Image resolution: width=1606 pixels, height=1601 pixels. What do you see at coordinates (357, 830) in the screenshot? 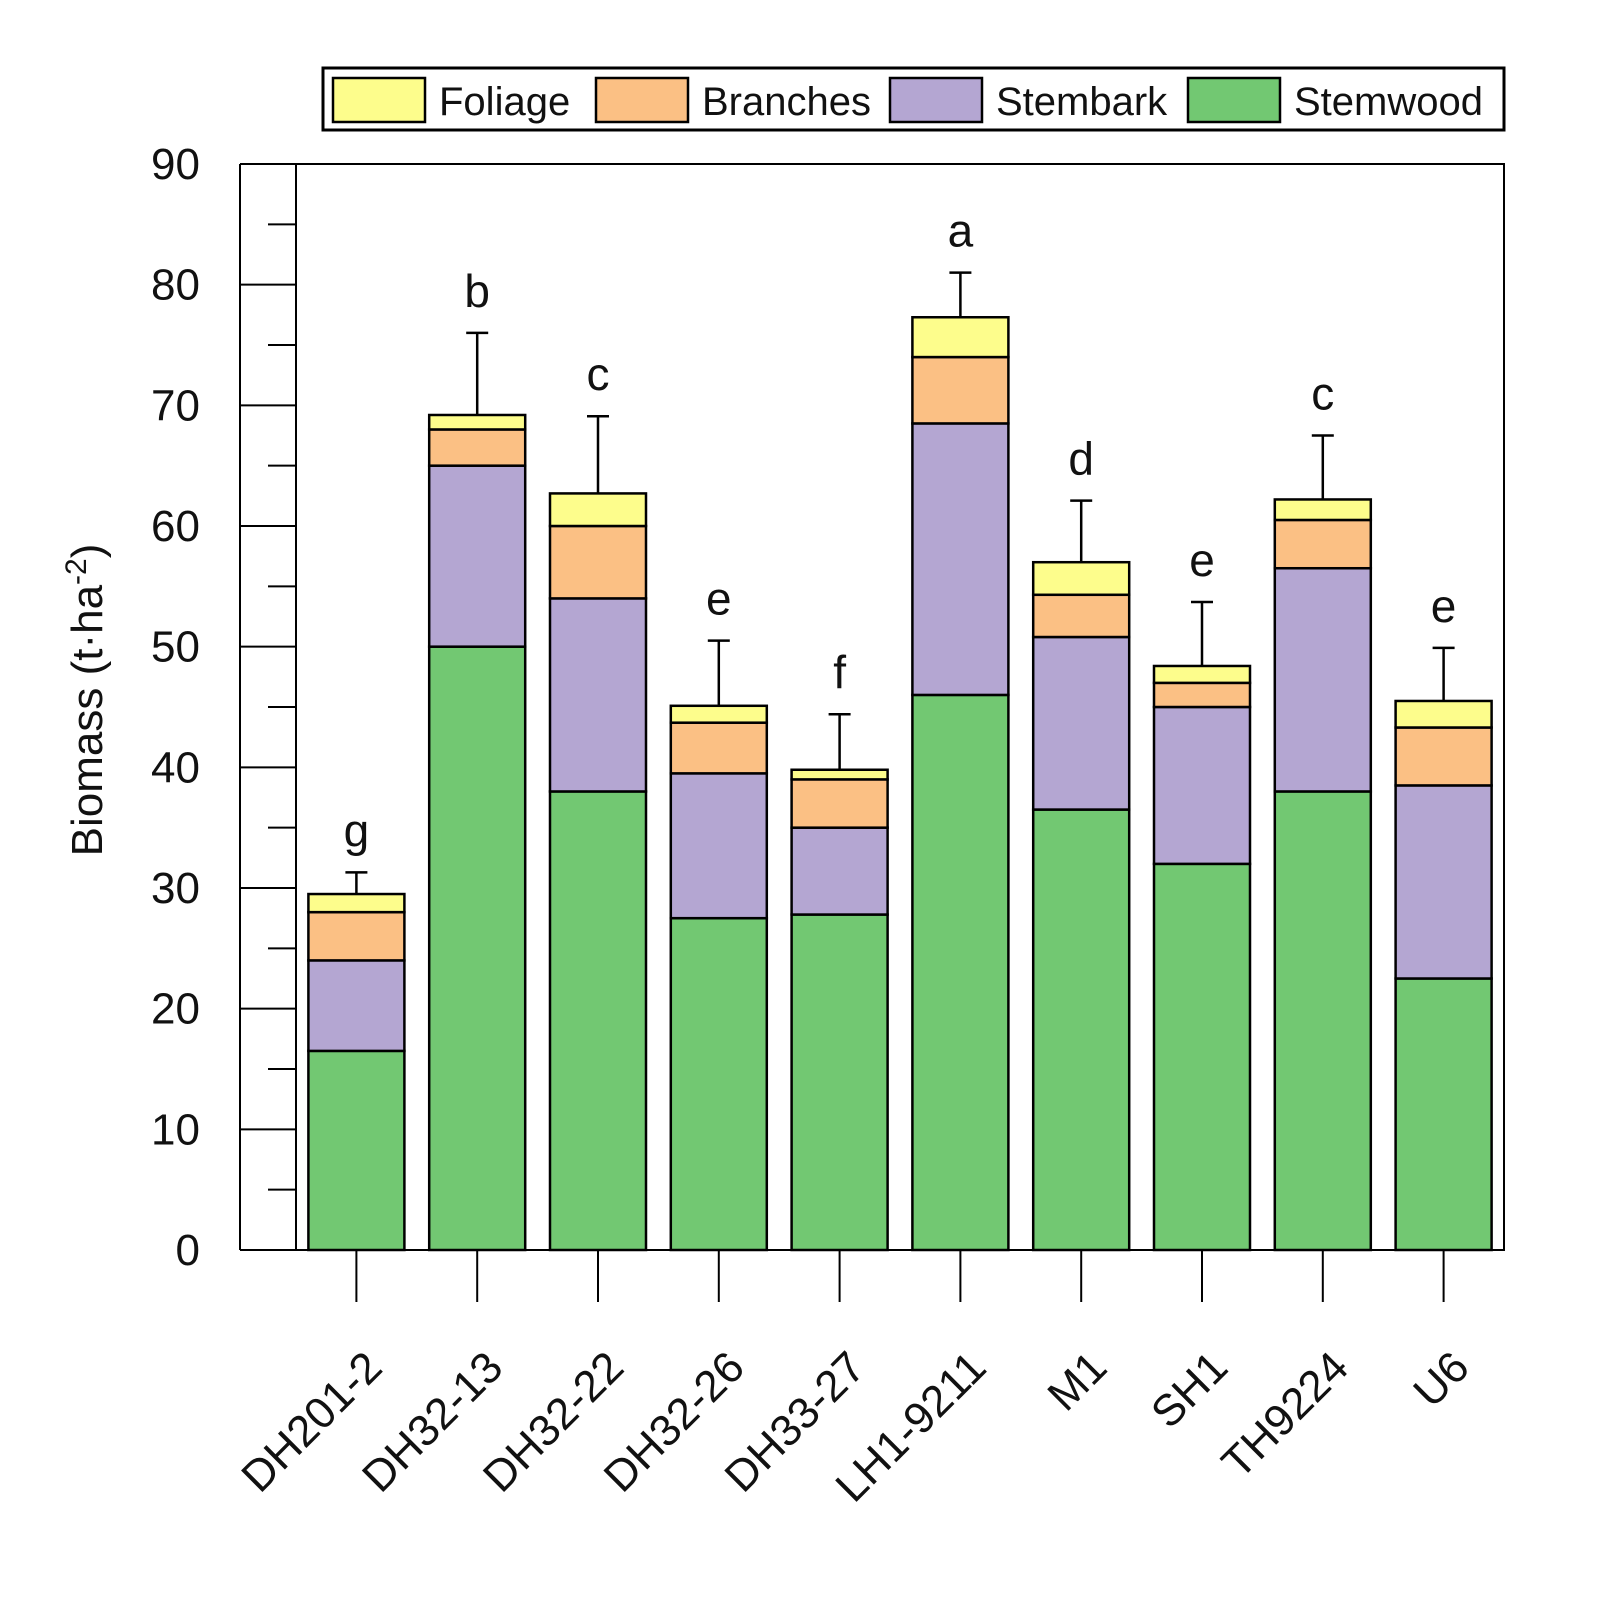
I see `significance-letter: g` at bounding box center [357, 830].